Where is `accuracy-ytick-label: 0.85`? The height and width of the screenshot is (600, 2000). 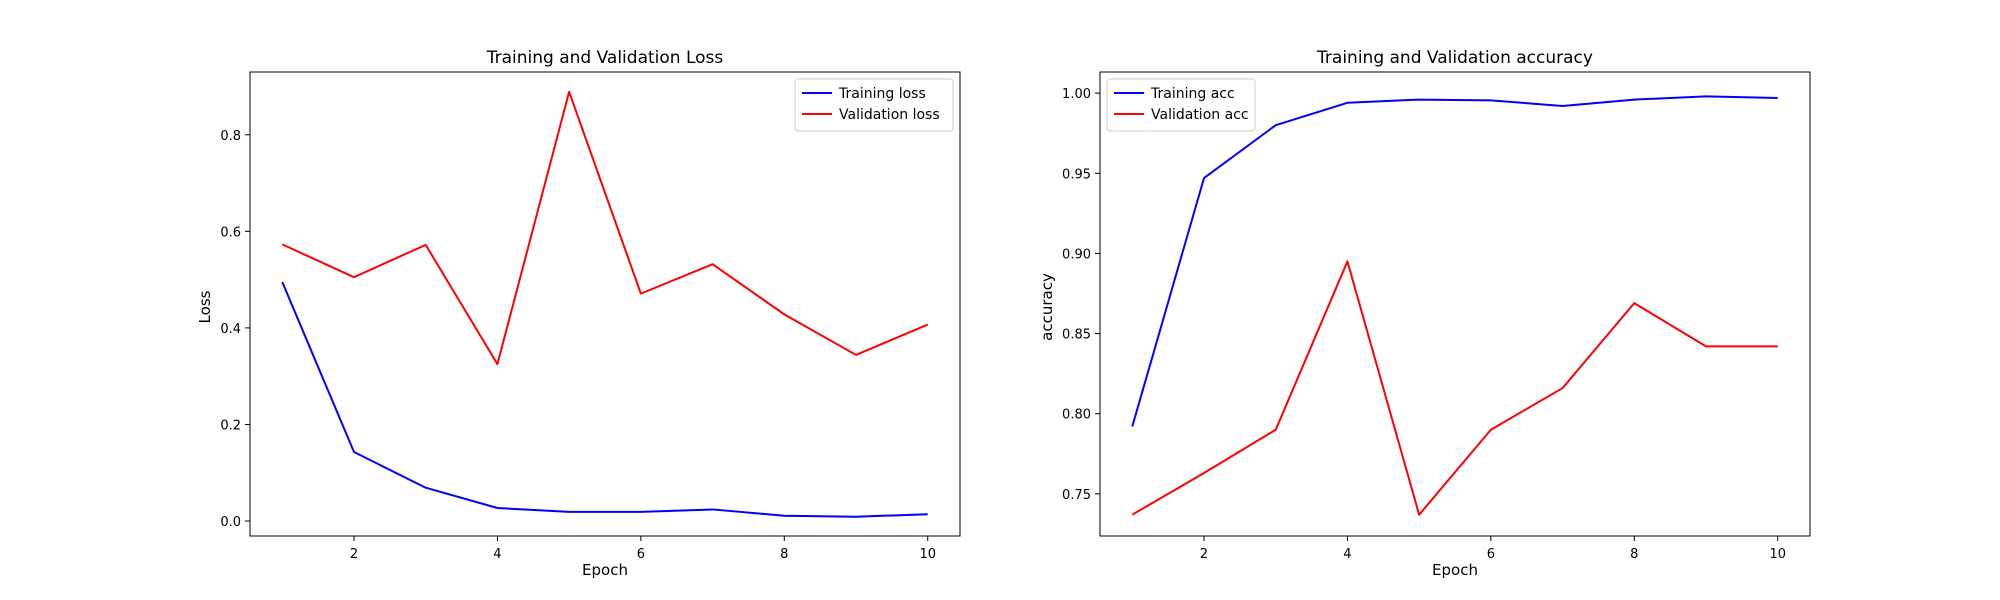 accuracy-ytick-label: 0.85 is located at coordinates (1076, 335).